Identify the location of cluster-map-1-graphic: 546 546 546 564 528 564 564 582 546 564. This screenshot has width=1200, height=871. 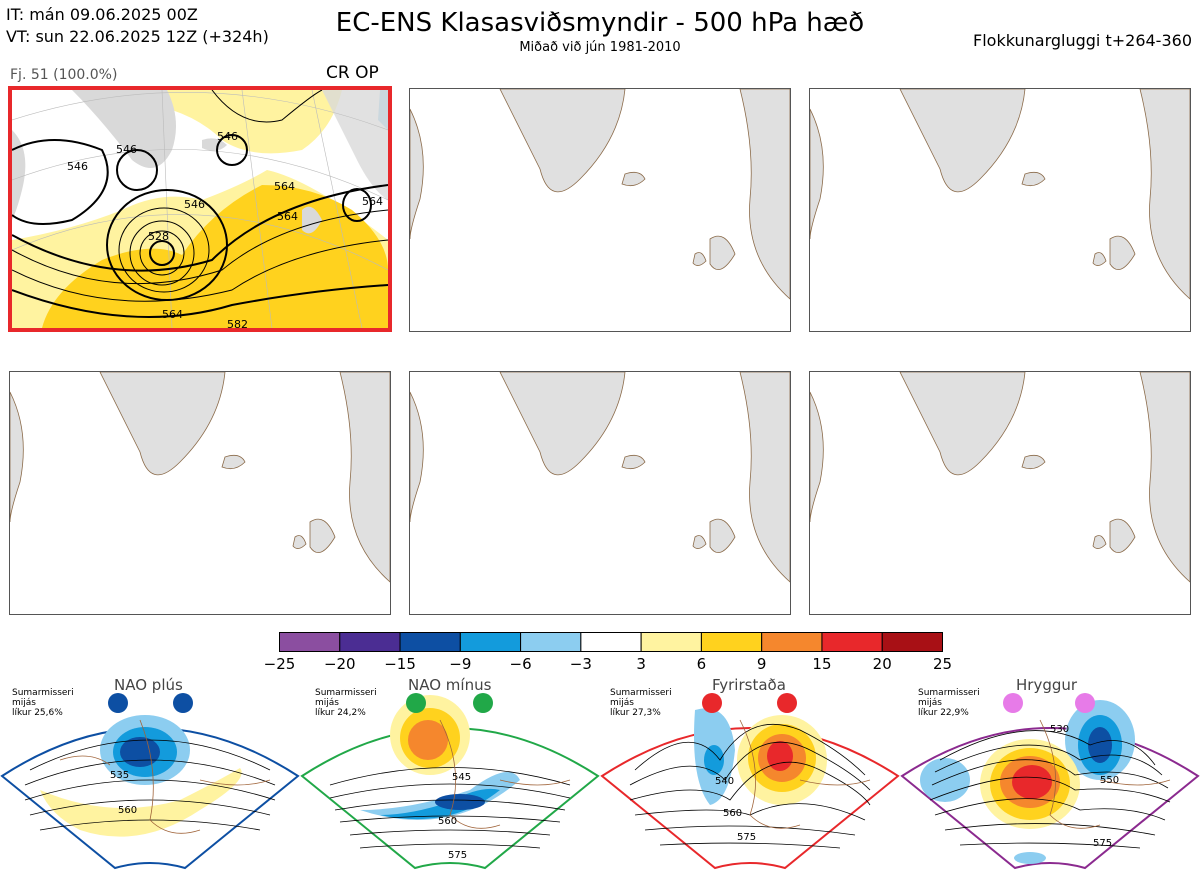
(200, 209).